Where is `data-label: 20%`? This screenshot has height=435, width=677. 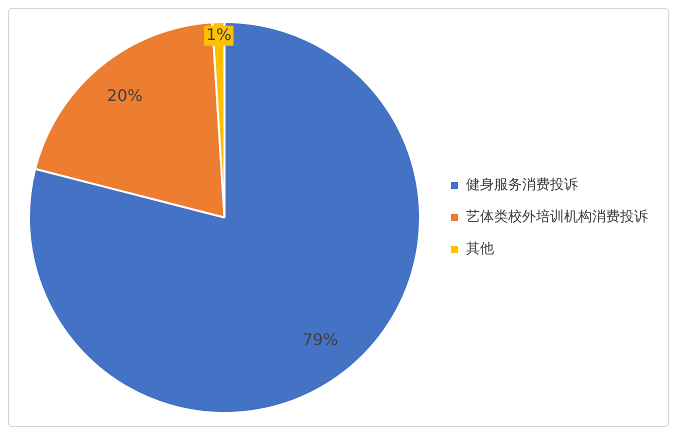 data-label: 20% is located at coordinates (125, 96).